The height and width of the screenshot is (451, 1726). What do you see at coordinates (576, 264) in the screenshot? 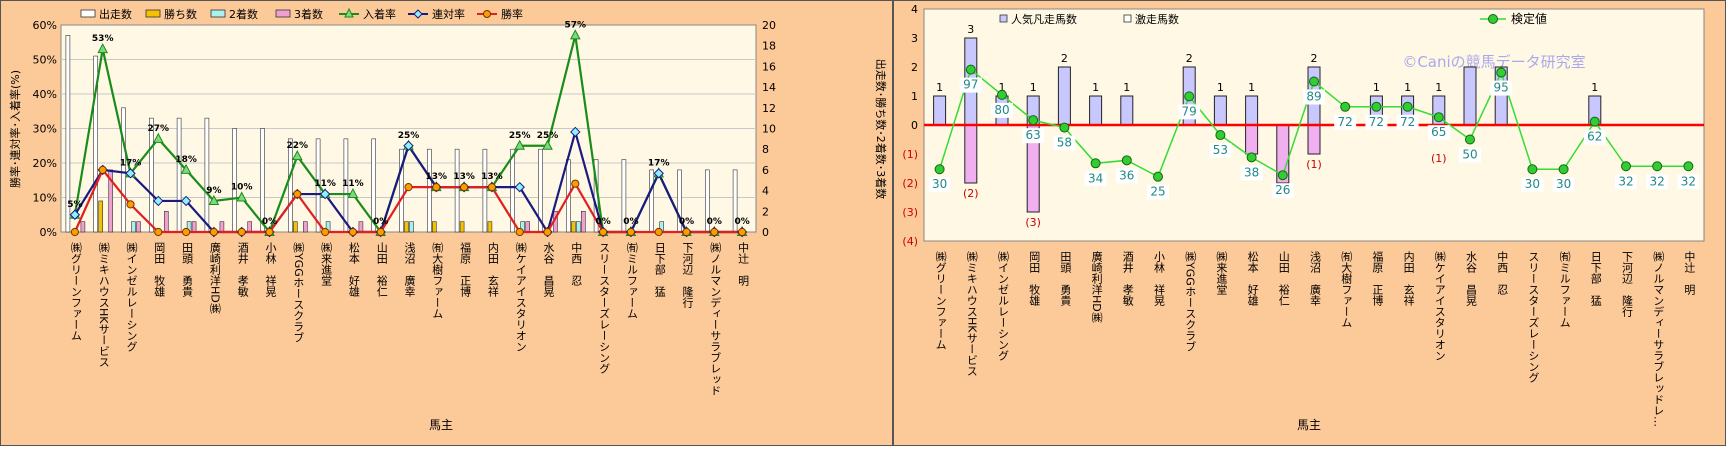
I see `x-tick-label-18: 中西 忍` at bounding box center [576, 264].